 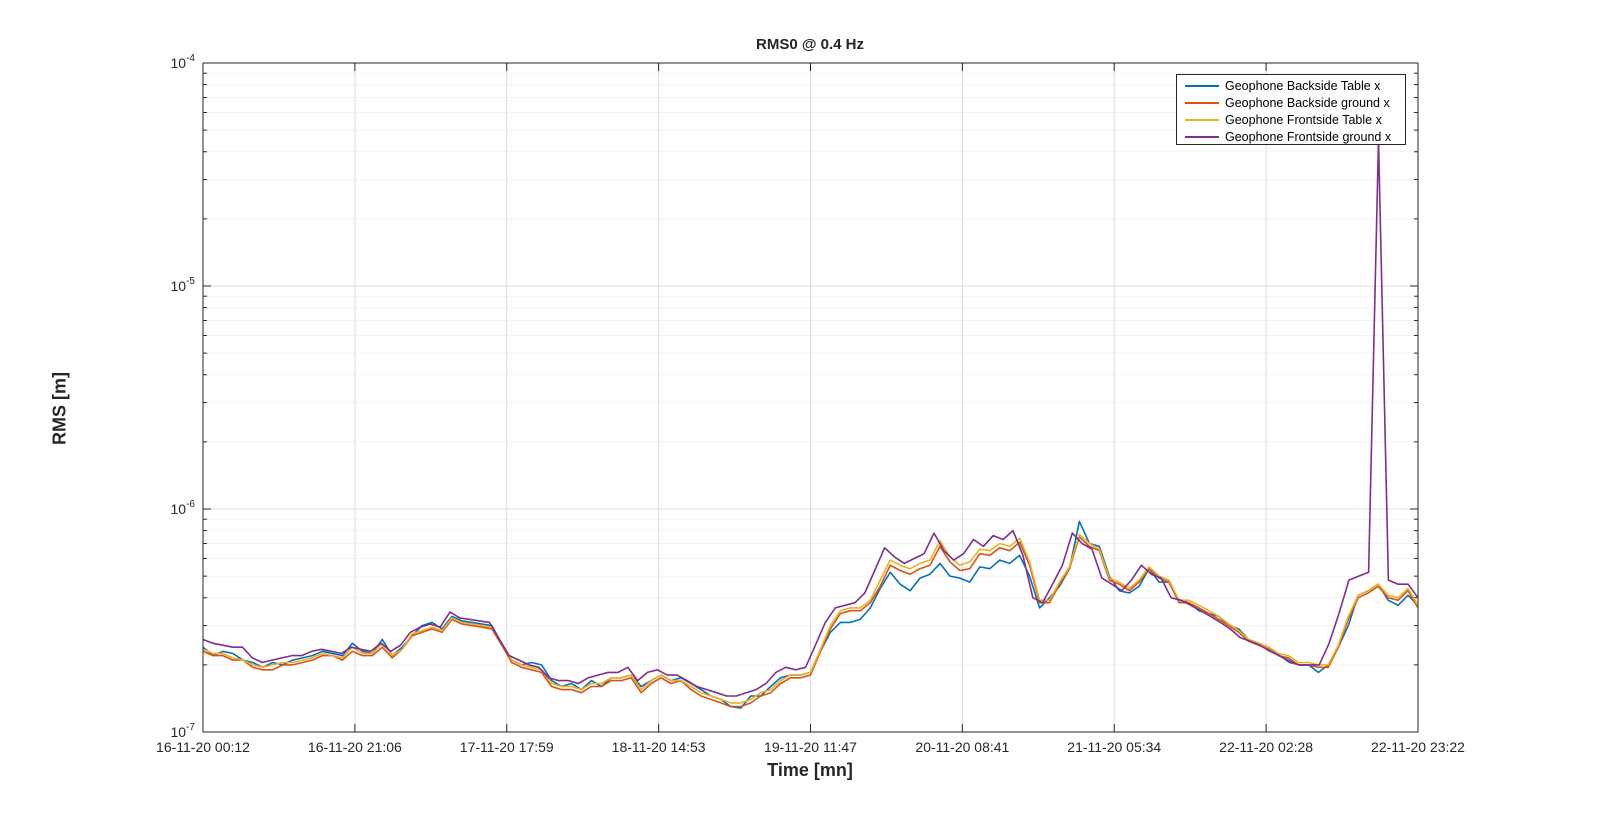 I want to click on y-tick-label: 10⁻⁴, so click(x=183, y=62).